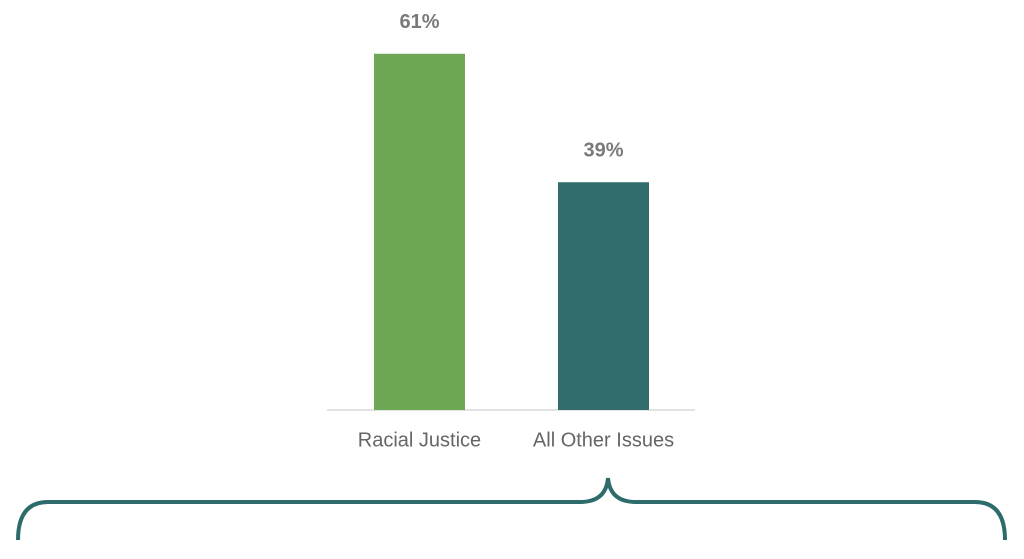 This screenshot has height=559, width=1024. Describe the element at coordinates (419, 440) in the screenshot. I see `x-tick-label: Racial Justice` at that location.